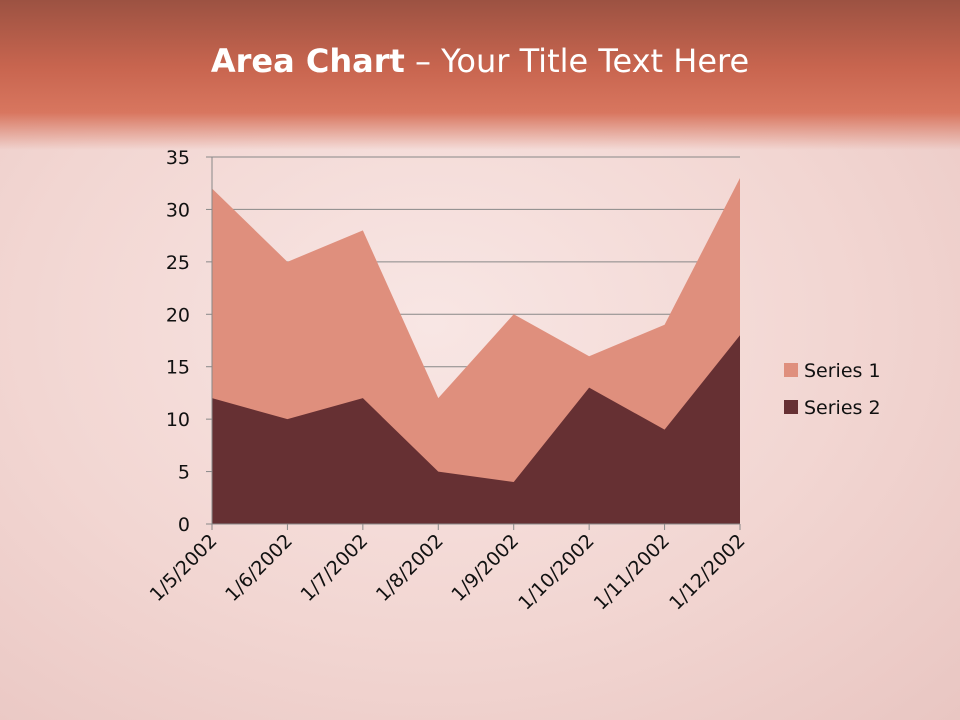 The width and height of the screenshot is (960, 720). What do you see at coordinates (307, 61) in the screenshot?
I see `title-bold: Area Chart` at bounding box center [307, 61].